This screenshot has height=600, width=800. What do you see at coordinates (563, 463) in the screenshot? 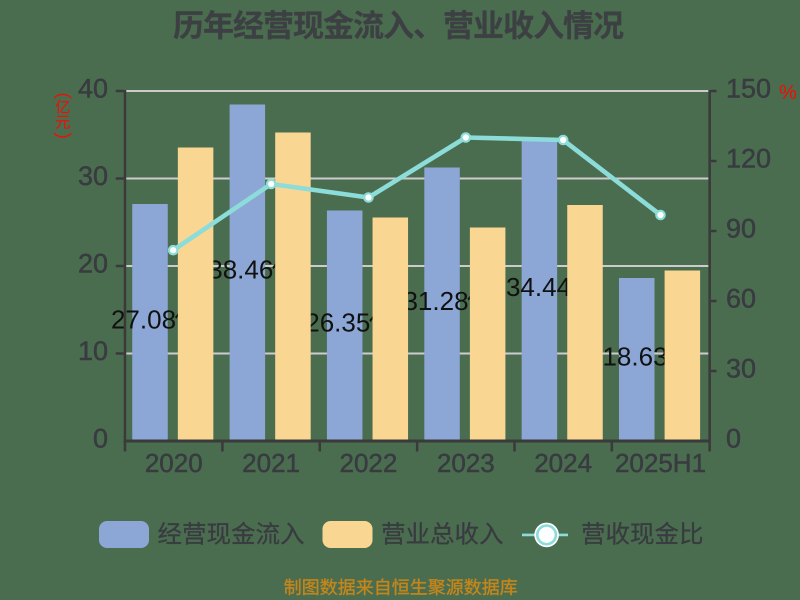
I see `svg-text: 2024` at bounding box center [563, 463].